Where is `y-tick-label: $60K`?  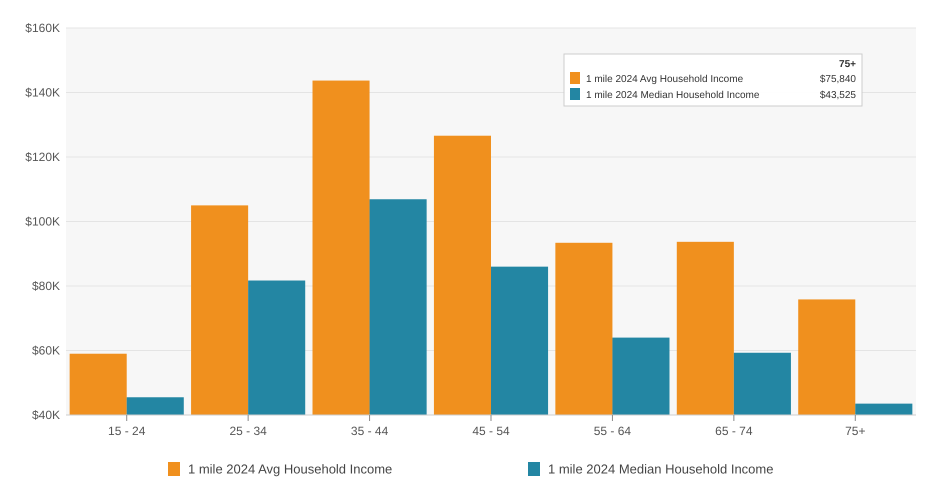
y-tick-label: $60K is located at coordinates (46, 351).